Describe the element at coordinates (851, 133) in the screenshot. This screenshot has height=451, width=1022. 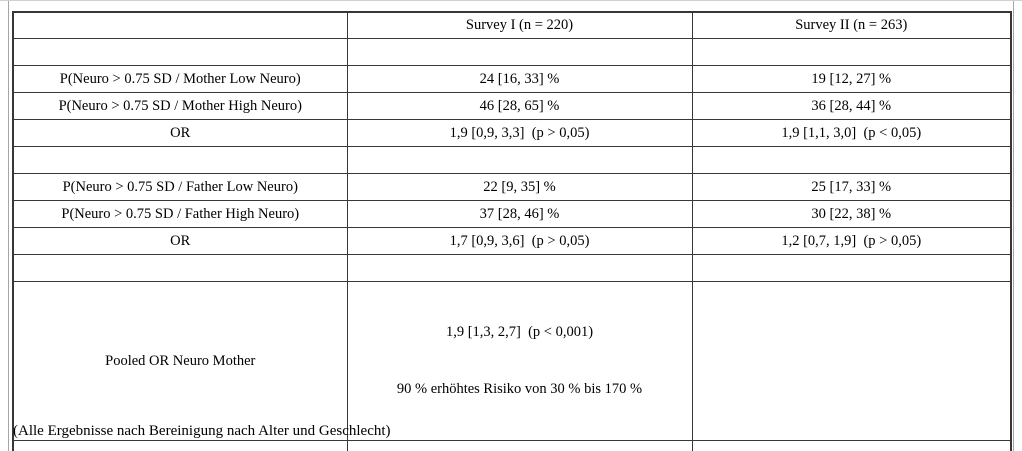
I see `survey2-value: 1,9 [1,1, 3,0] (p < 0,05)` at that location.